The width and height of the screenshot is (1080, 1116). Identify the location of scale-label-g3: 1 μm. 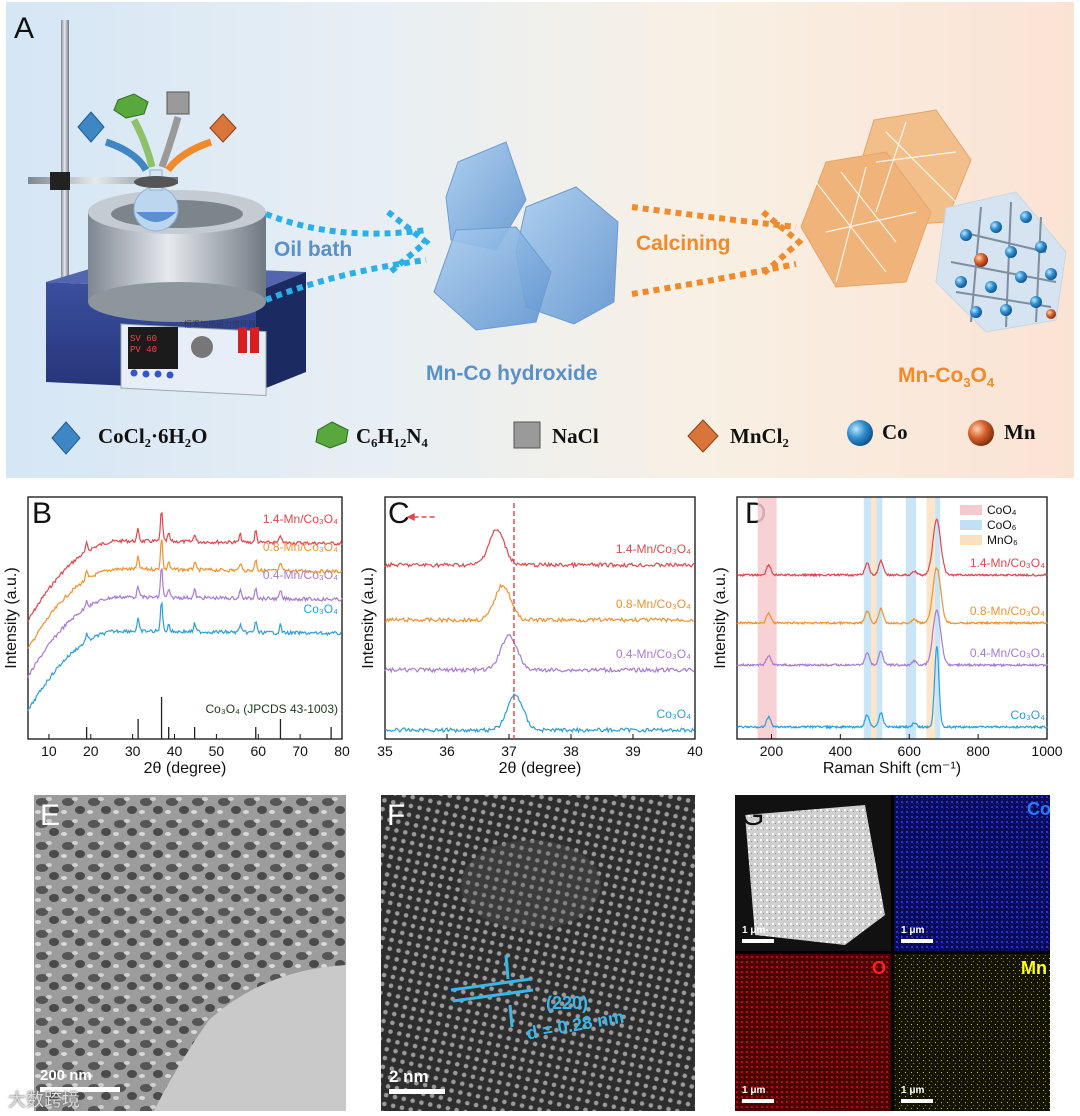
(754, 1090).